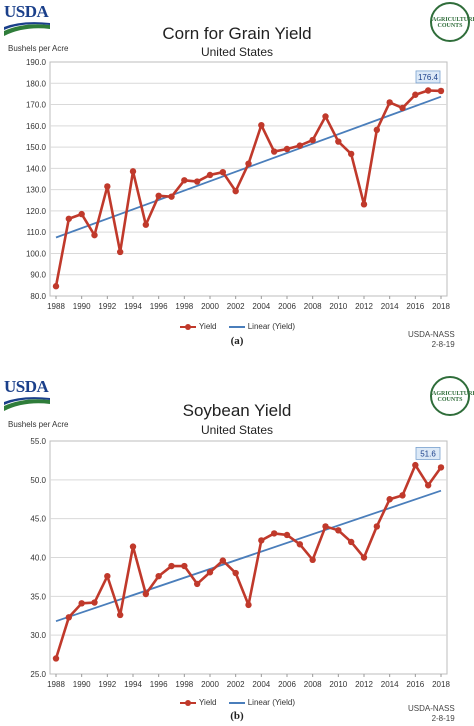 Image resolution: width=474 pixels, height=726 pixels. I want to click on y-tick-label: 30.0, so click(38, 635).